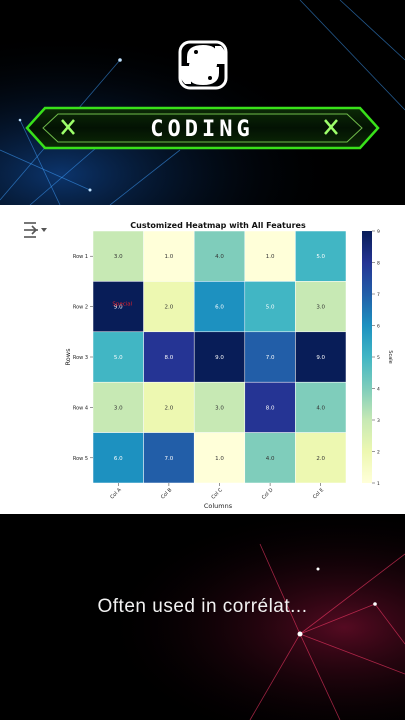  Describe the element at coordinates (378, 452) in the screenshot. I see `colorbar-tick-label: 2` at that location.